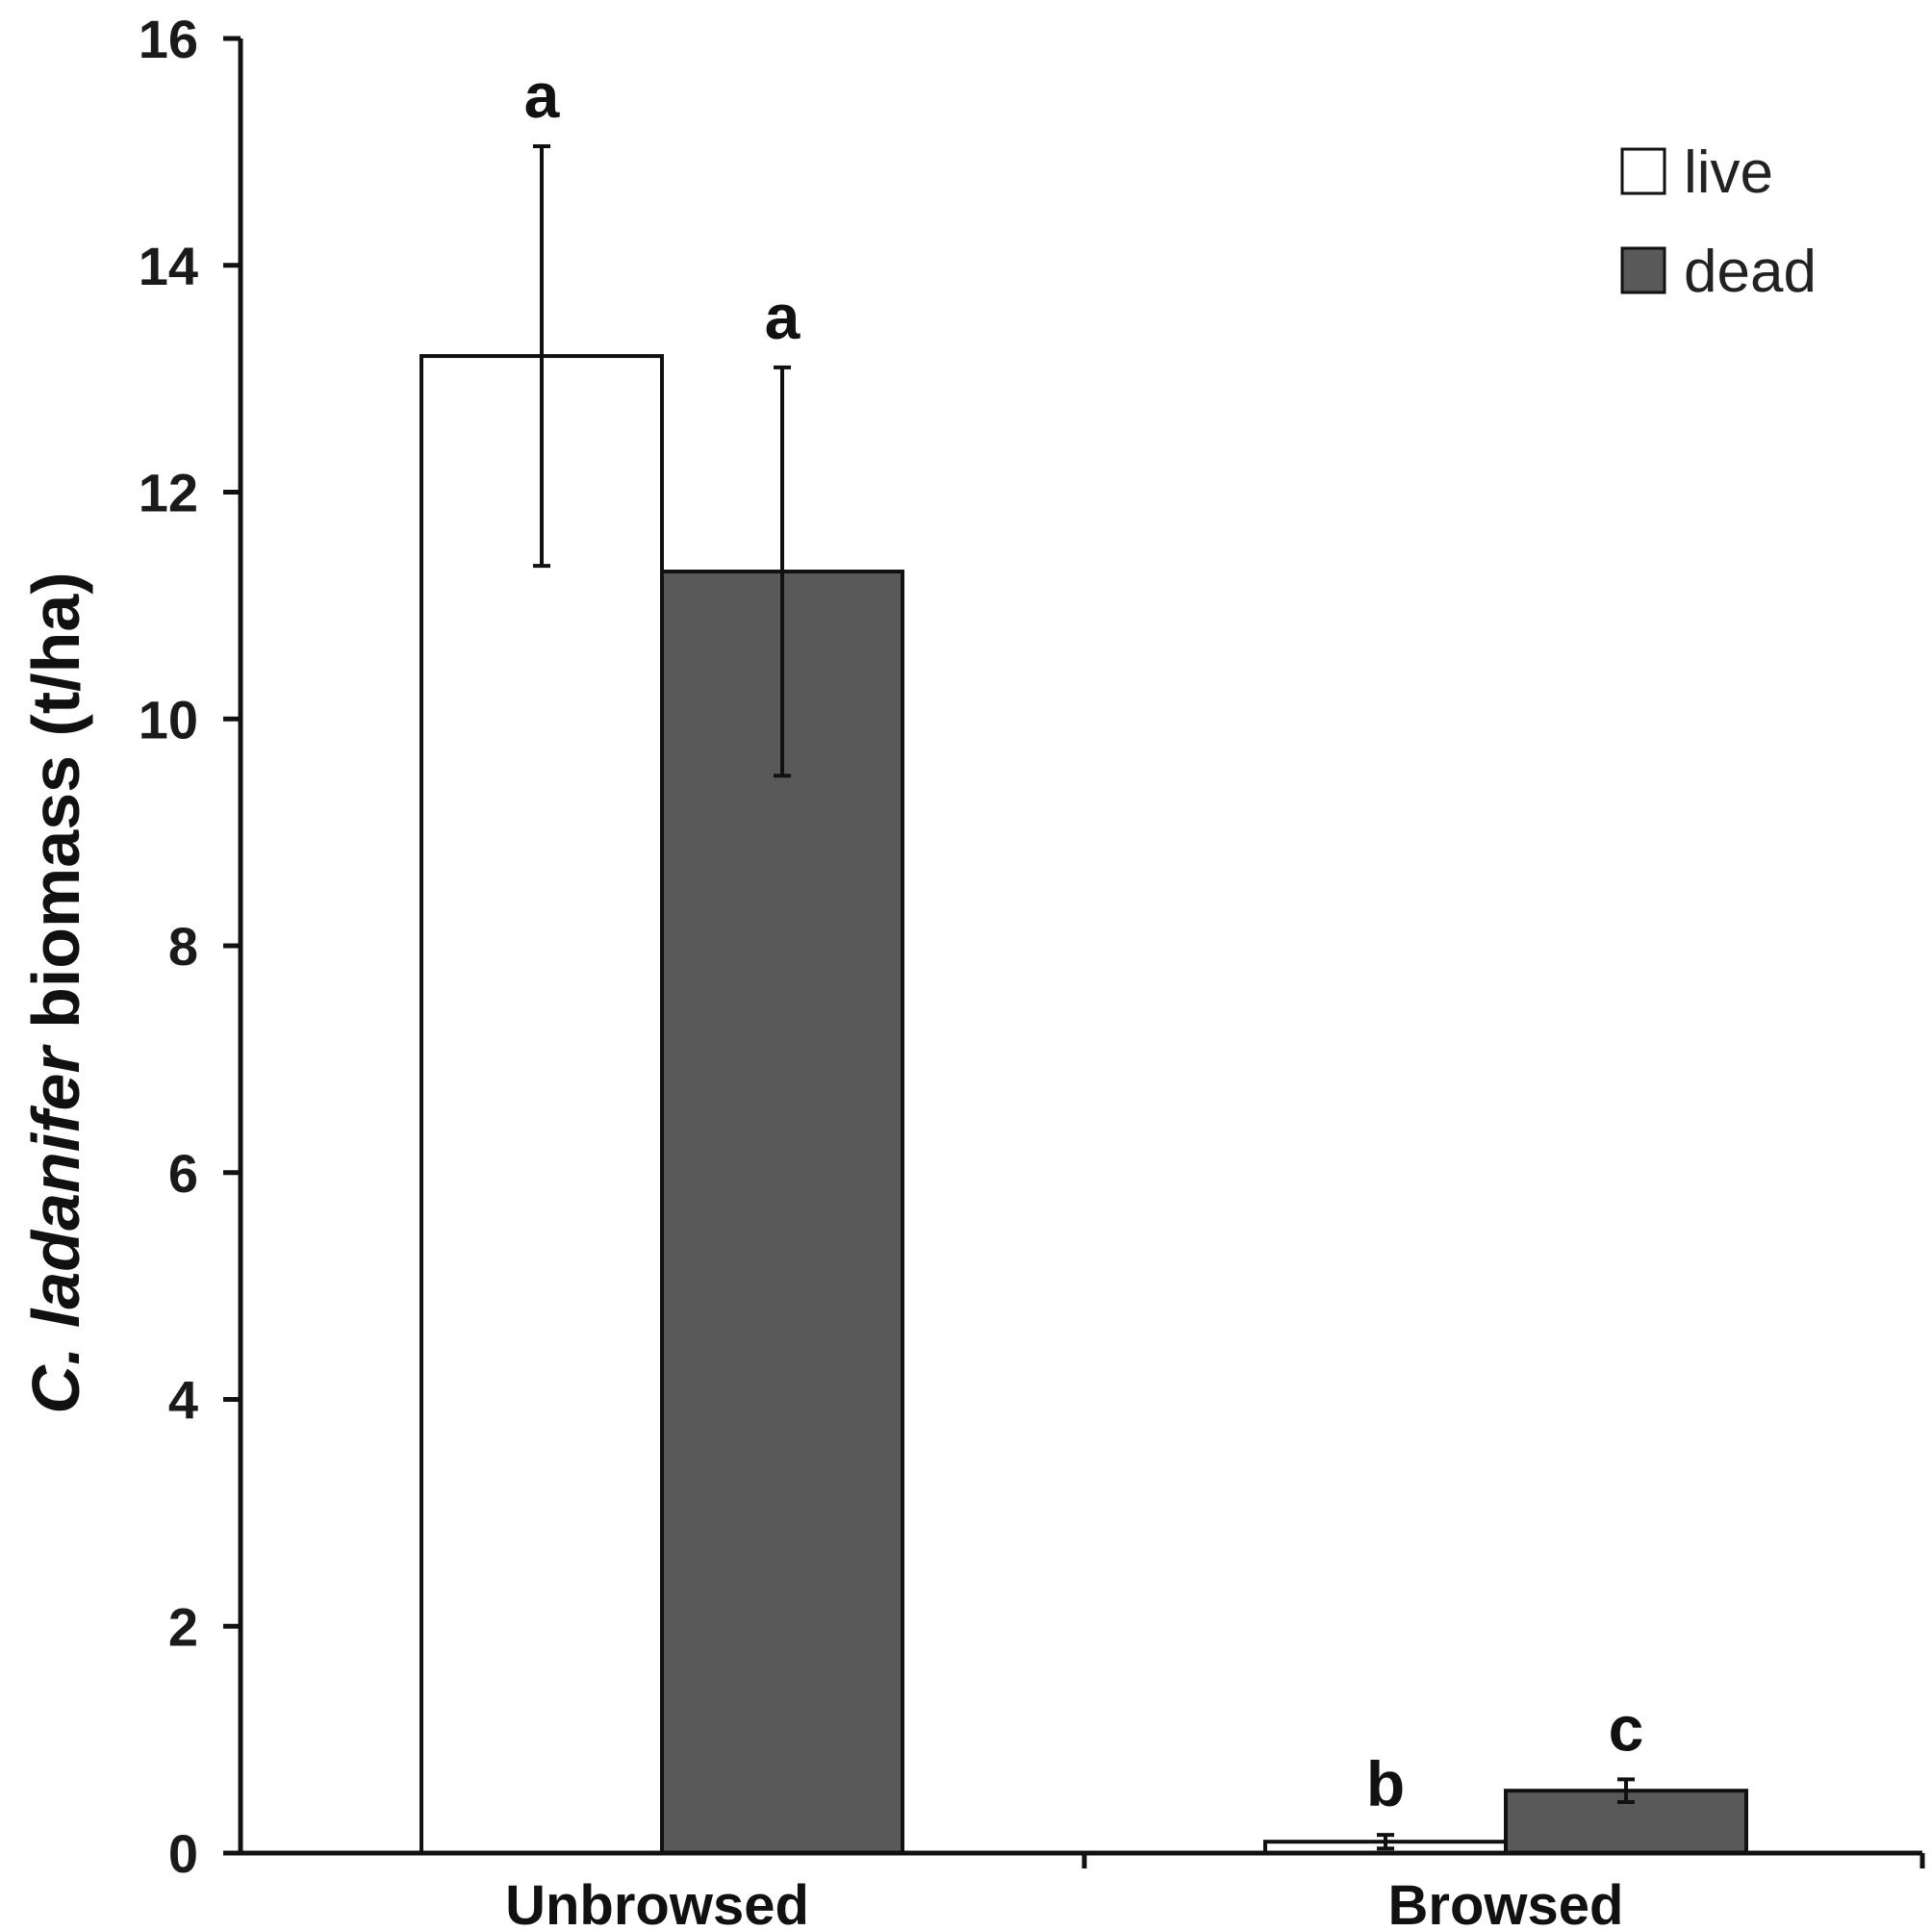 The height and width of the screenshot is (1931, 1932). I want to click on y-axis-label-suffix: biomass (t/ha), so click(55, 809).